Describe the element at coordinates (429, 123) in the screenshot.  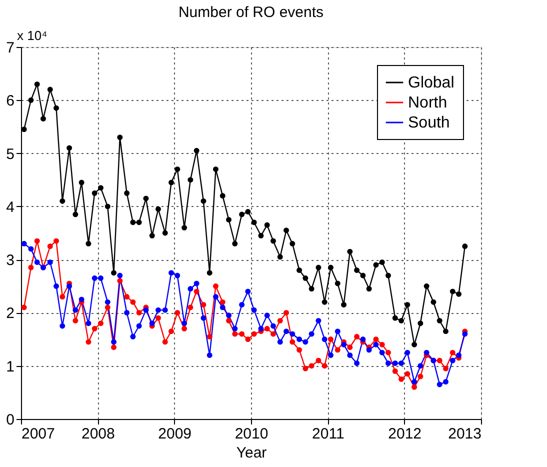
I see `legend-label: South` at that location.